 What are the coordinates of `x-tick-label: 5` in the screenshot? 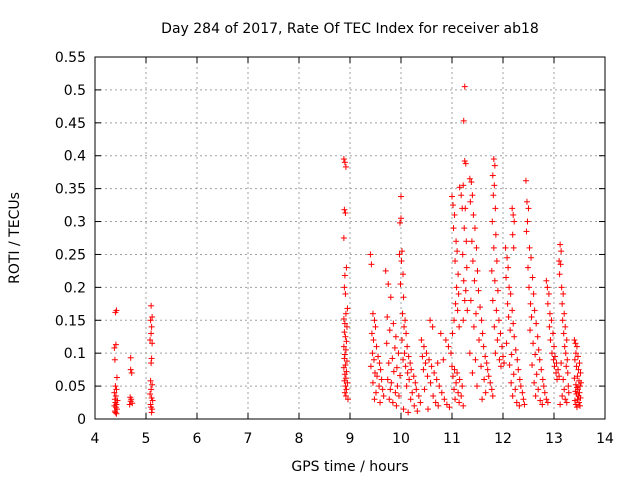 It's located at (146, 439).